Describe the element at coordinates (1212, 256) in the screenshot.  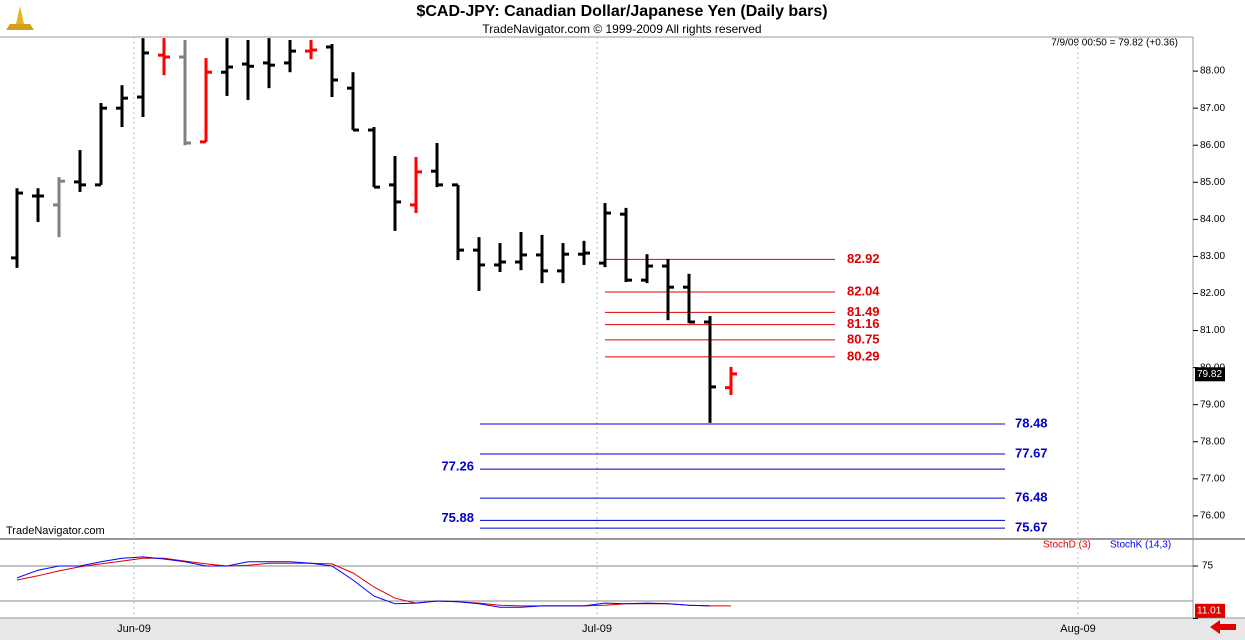
I see `y-tick-label: 83.00` at that location.